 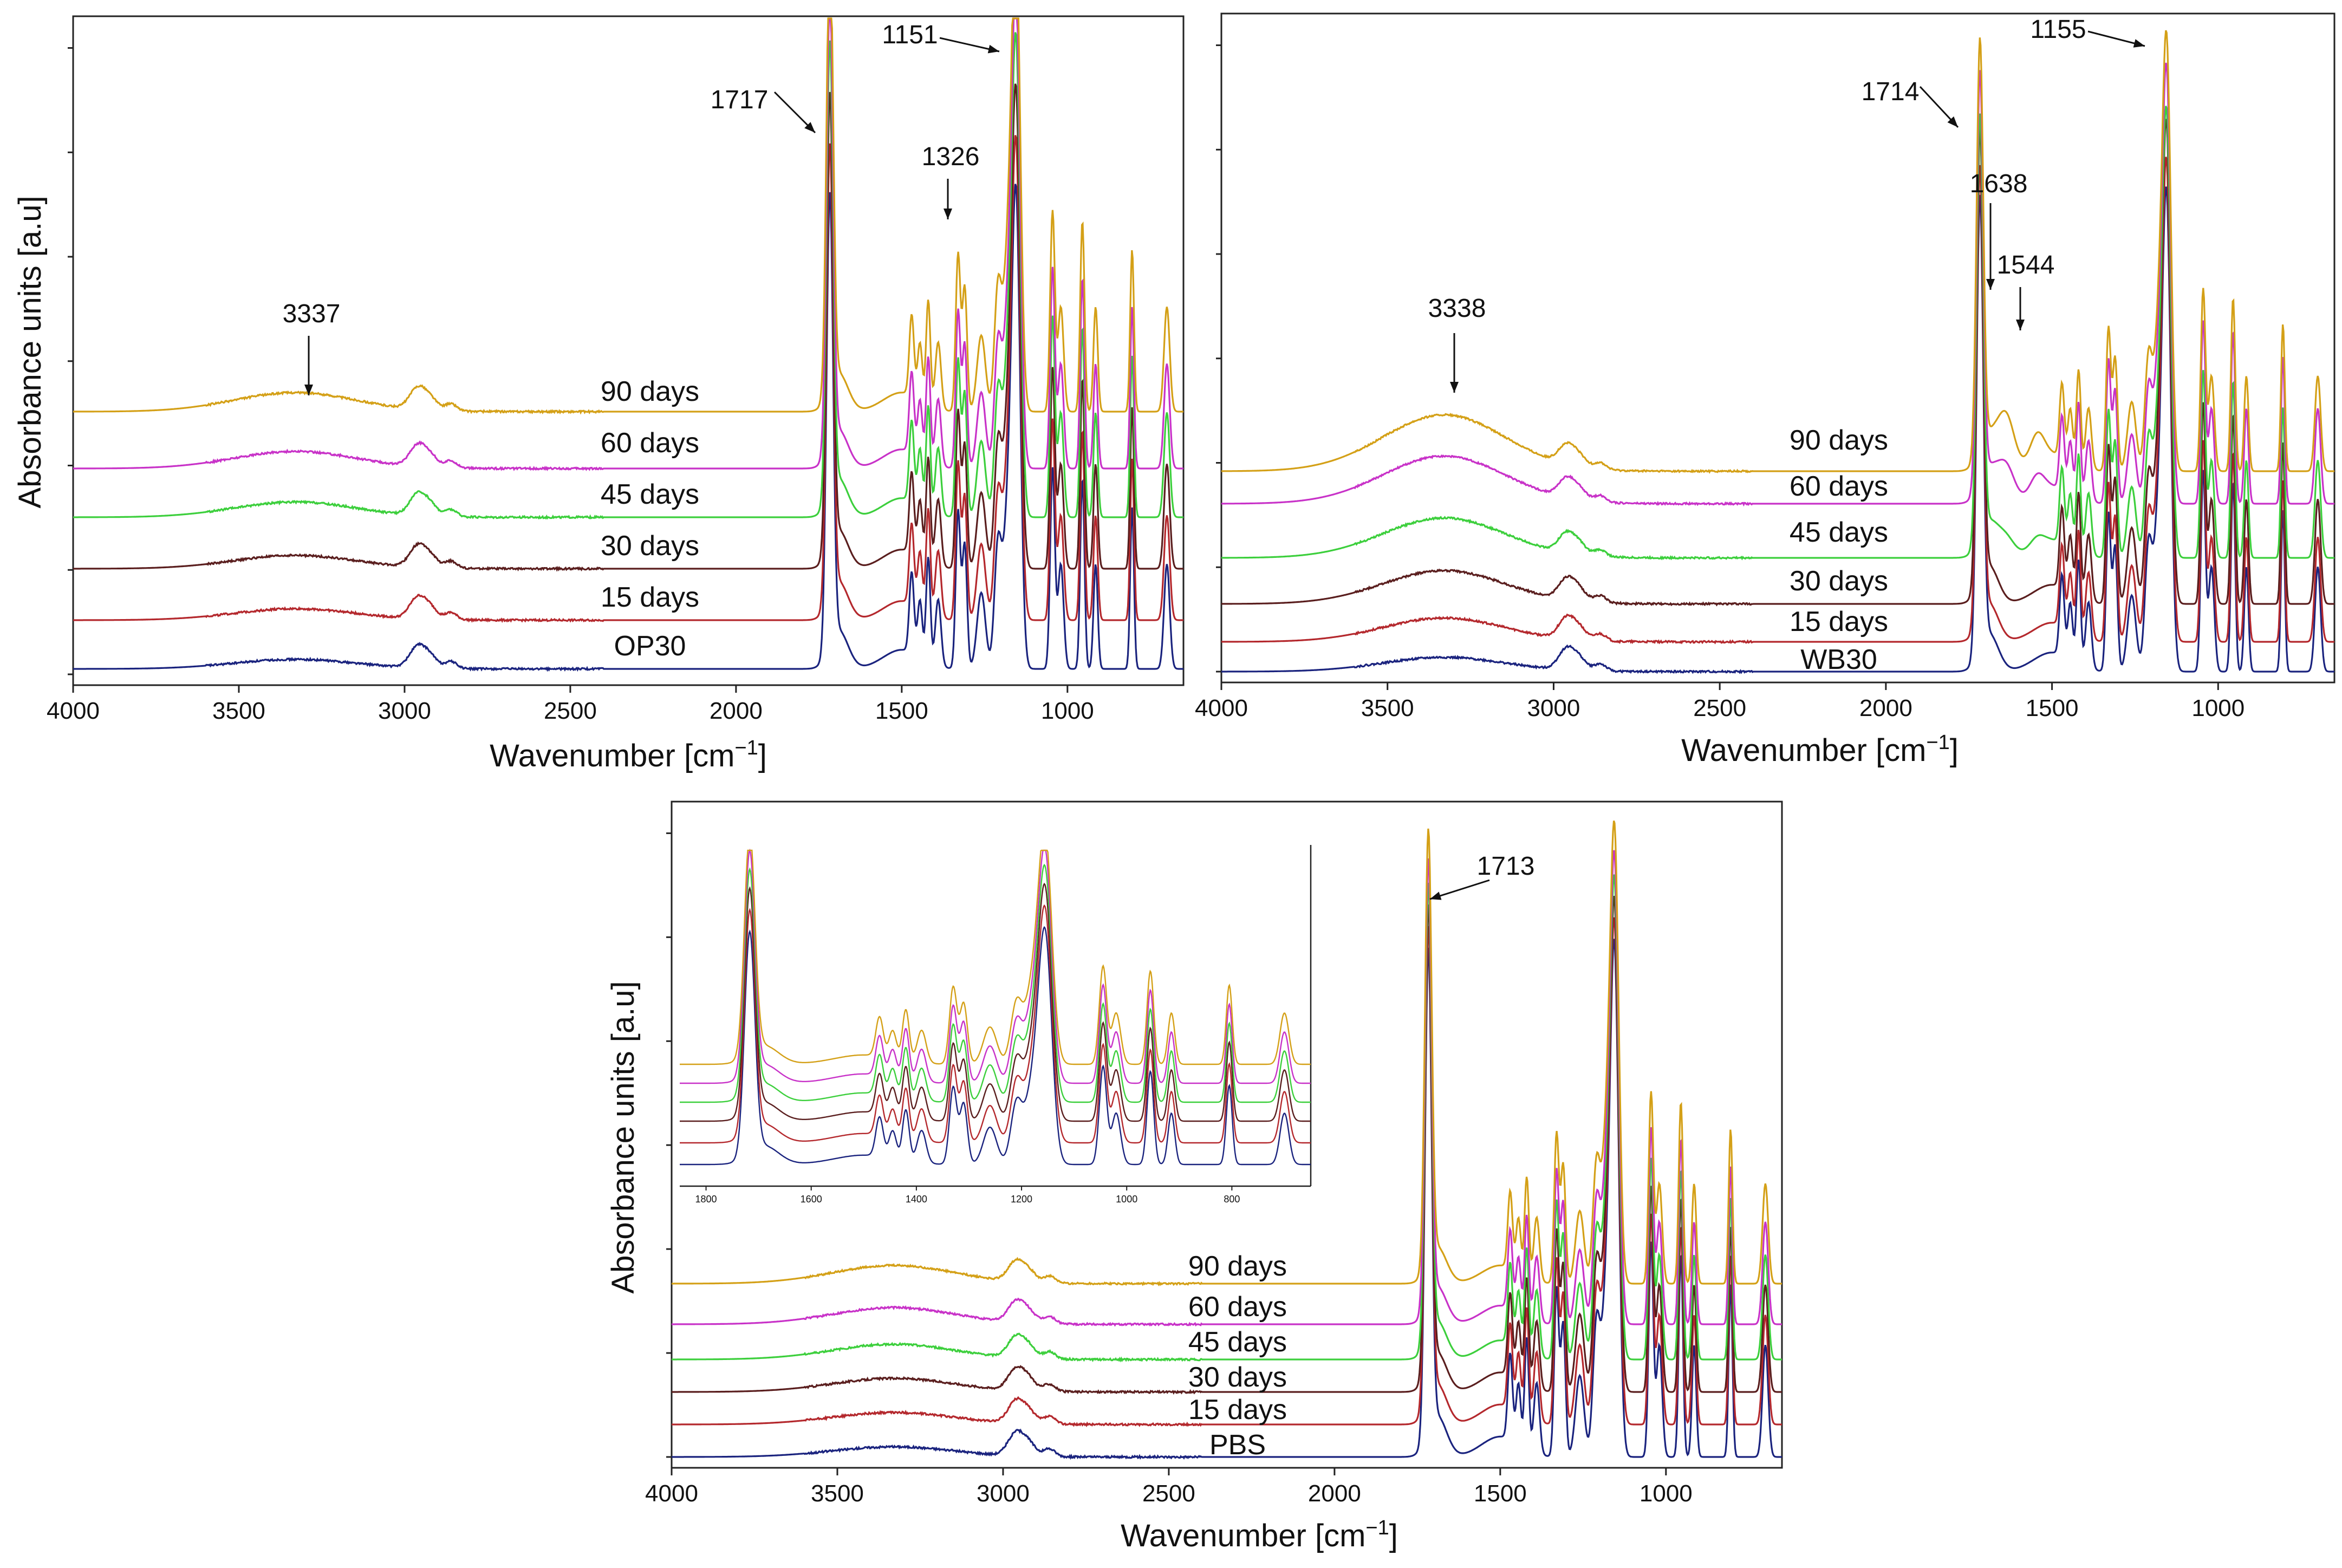 What do you see at coordinates (951, 157) in the screenshot?
I see `peak-label: 1326` at bounding box center [951, 157].